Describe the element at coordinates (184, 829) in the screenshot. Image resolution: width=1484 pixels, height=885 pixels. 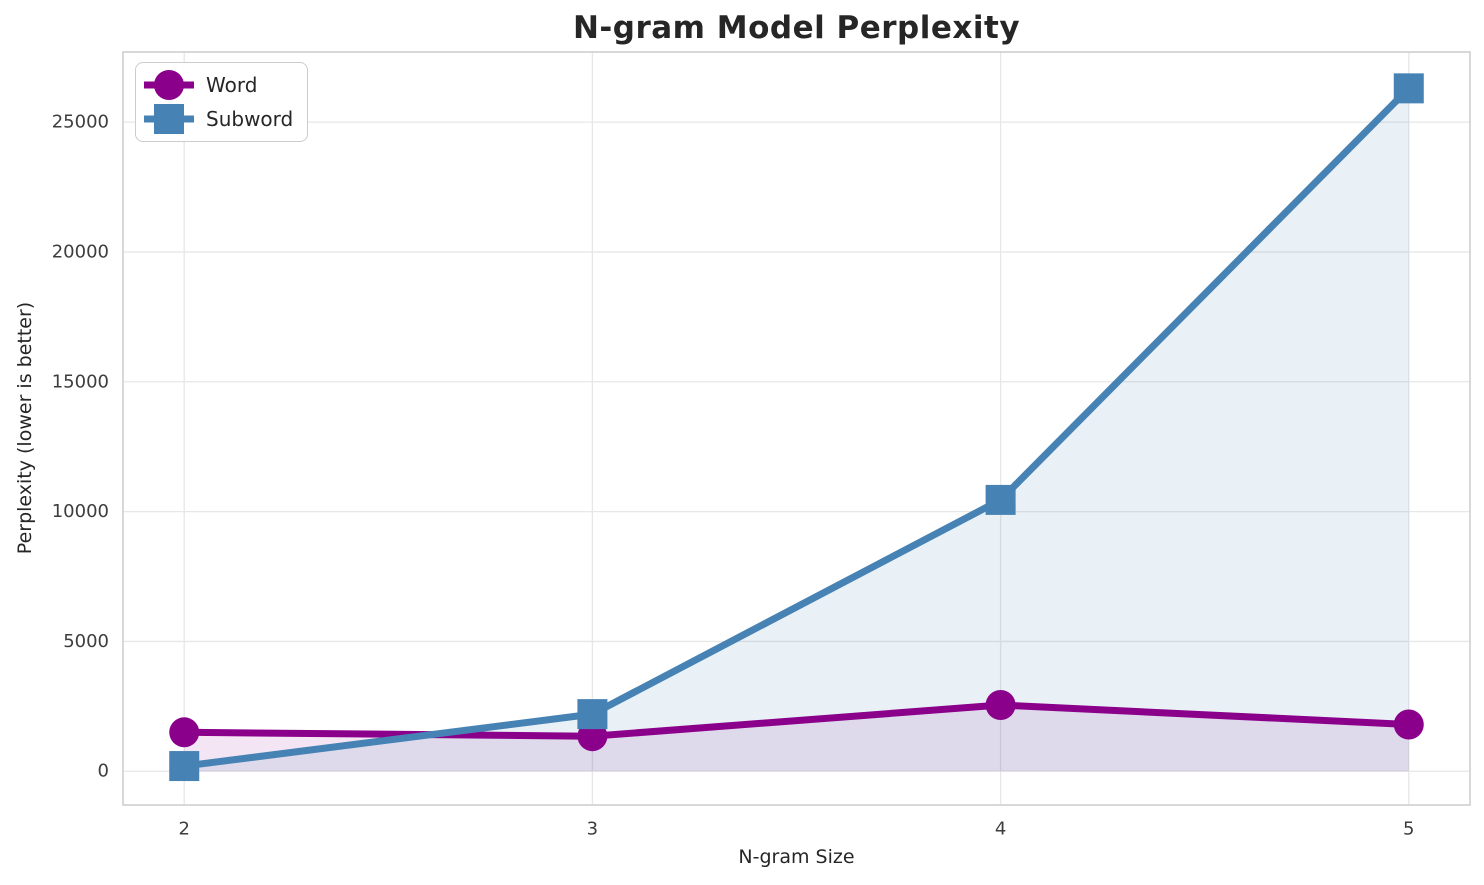
I see `x-tick-label: 2` at that location.